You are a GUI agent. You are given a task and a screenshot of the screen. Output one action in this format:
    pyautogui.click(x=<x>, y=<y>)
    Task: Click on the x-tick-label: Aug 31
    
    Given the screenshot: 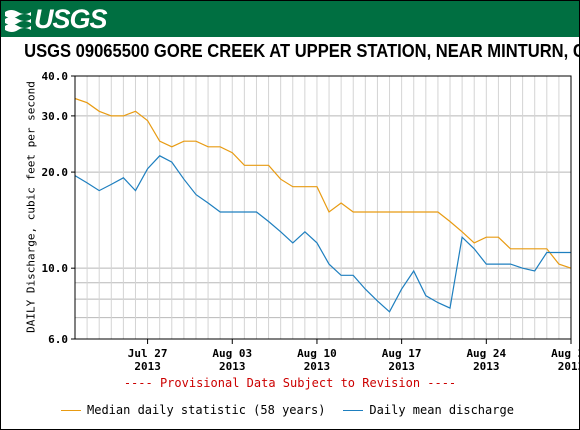 What is the action you would take?
    pyautogui.click(x=565, y=353)
    